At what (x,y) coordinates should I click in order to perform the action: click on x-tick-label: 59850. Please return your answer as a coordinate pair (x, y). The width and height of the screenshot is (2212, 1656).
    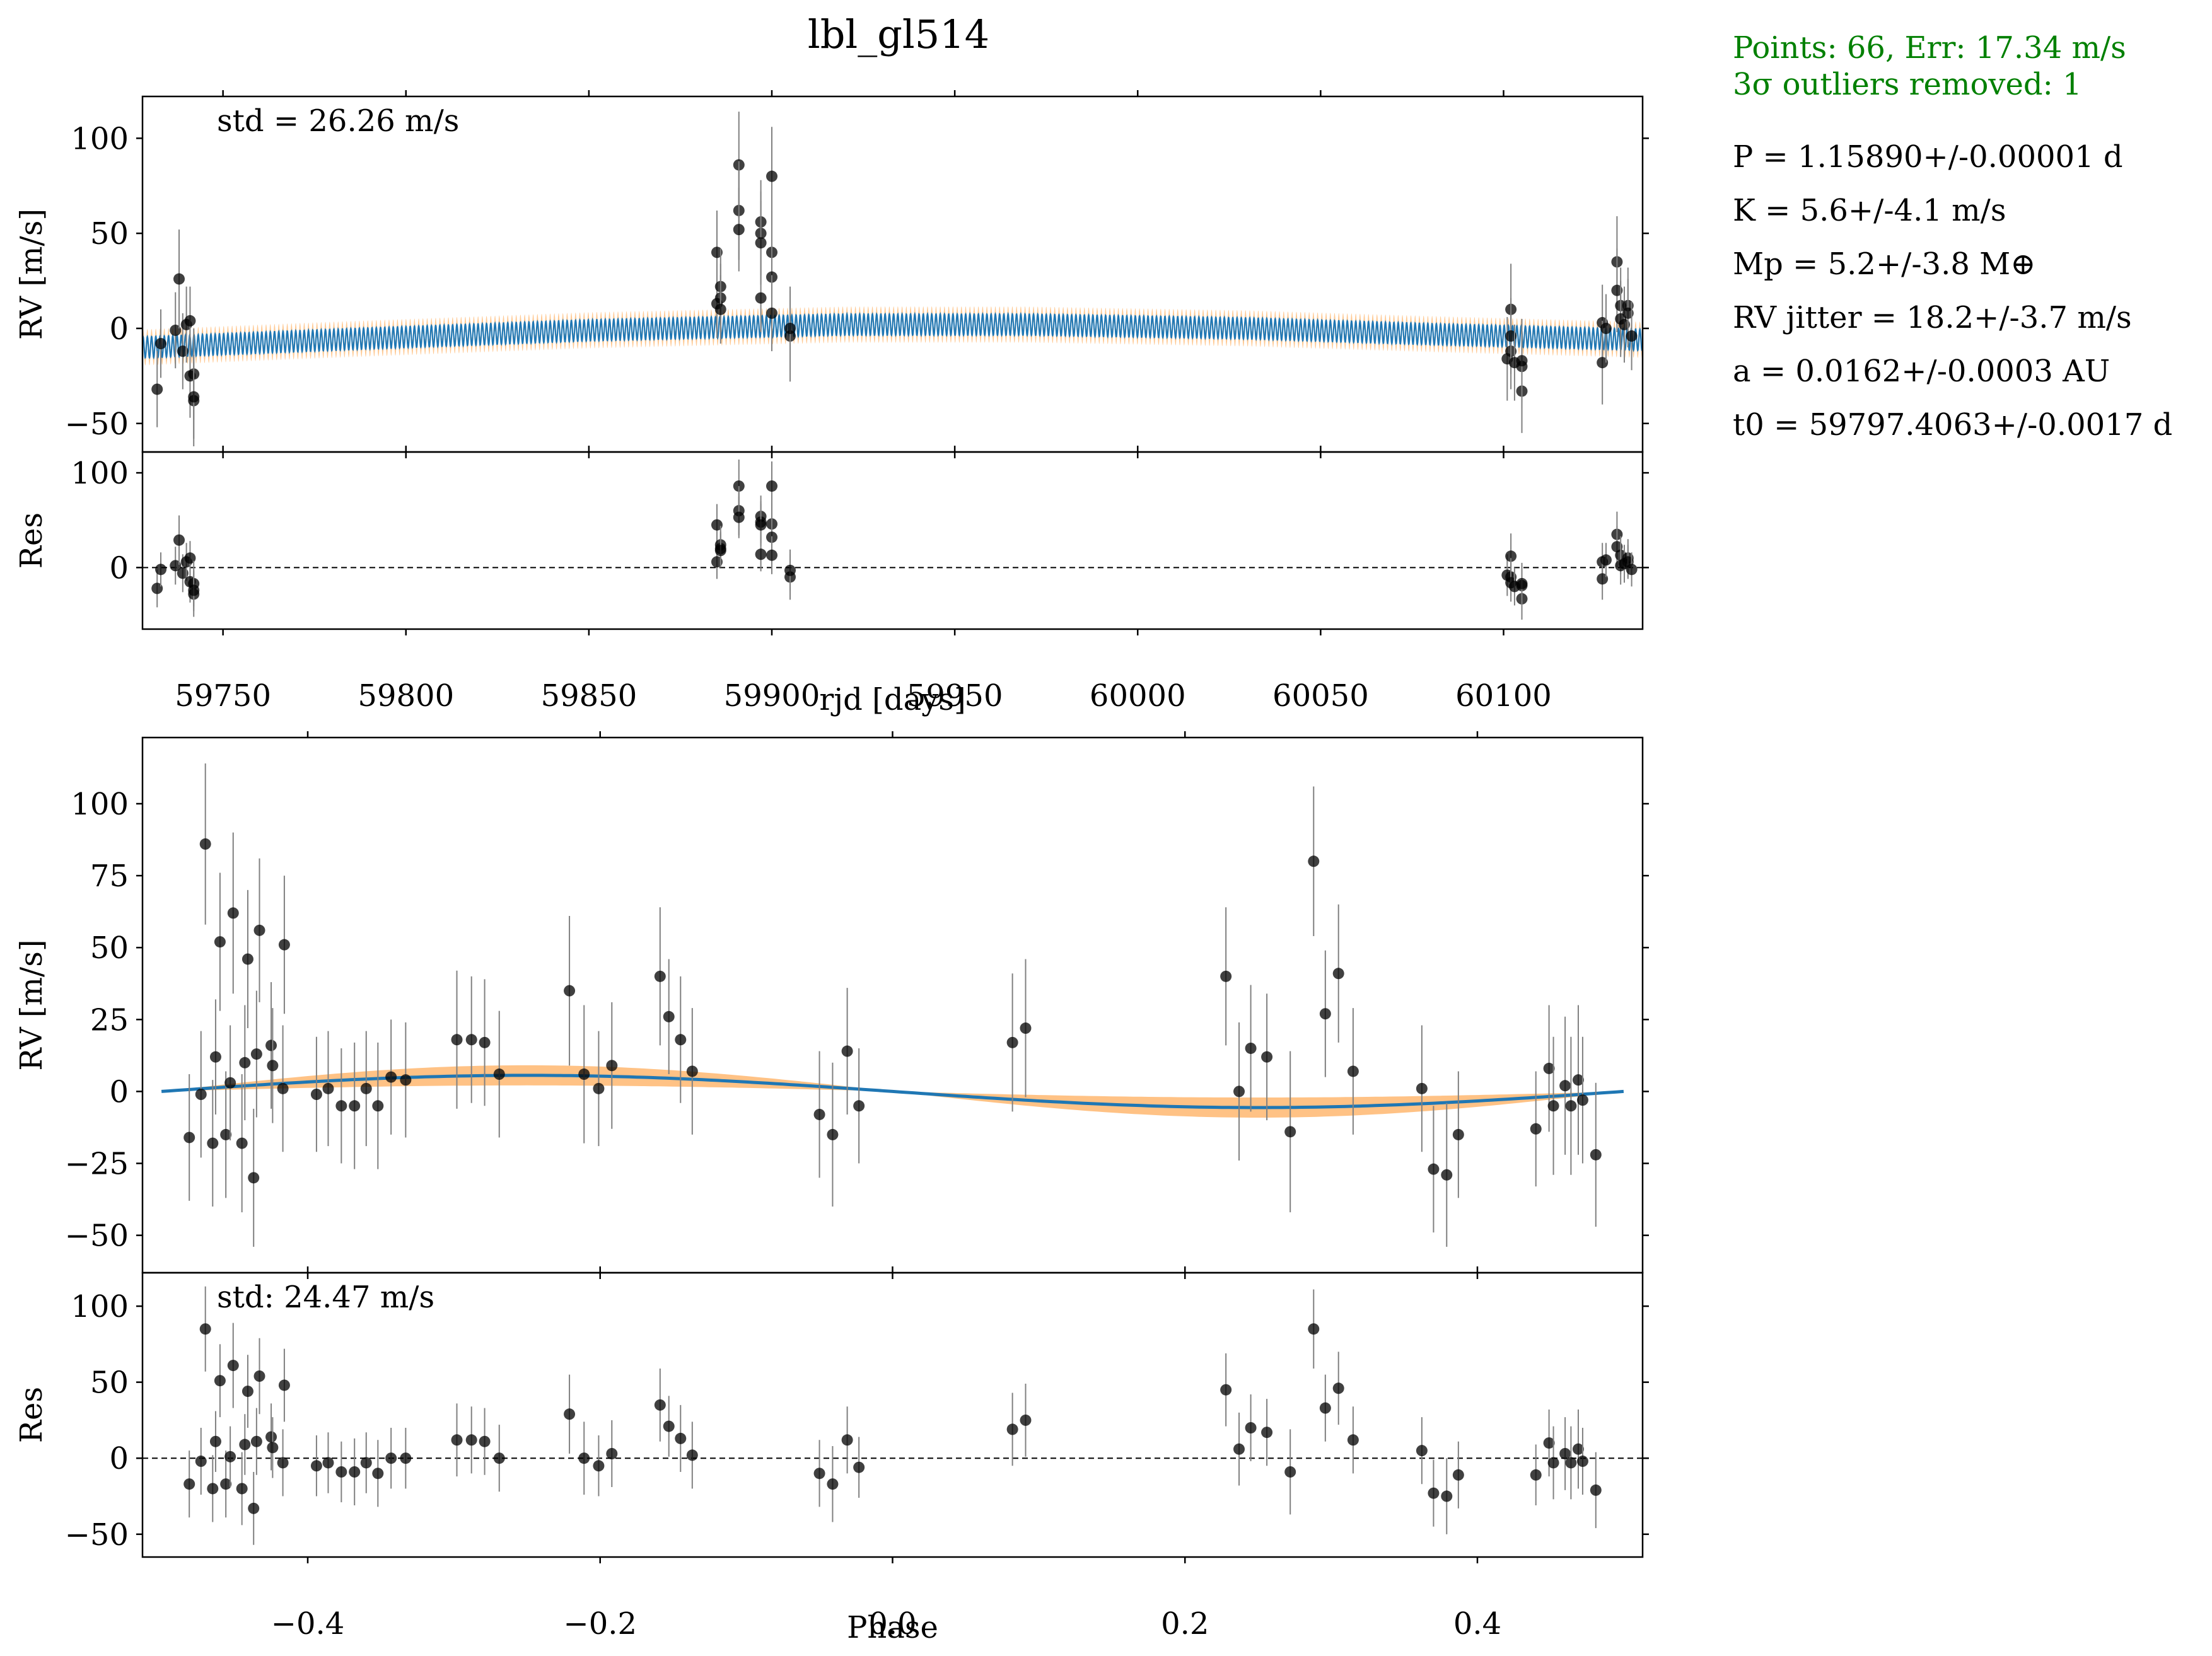
    Looking at the image, I should click on (589, 696).